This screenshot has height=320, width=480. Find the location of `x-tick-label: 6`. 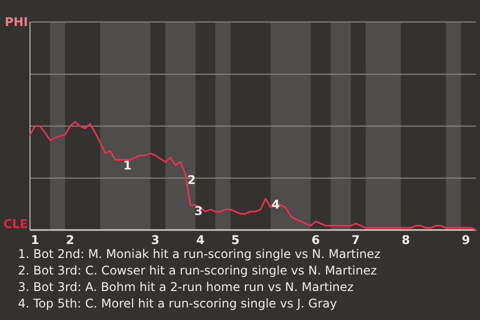

x-tick-label: 6 is located at coordinates (315, 240).